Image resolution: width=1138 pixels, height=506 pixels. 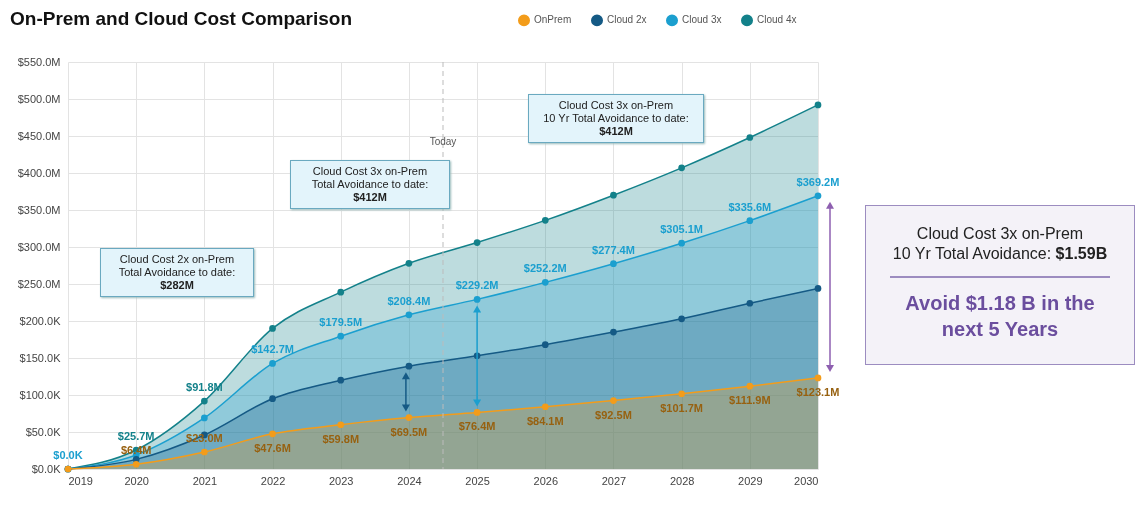 I want to click on data-label: $101.7M, so click(x=682, y=407).